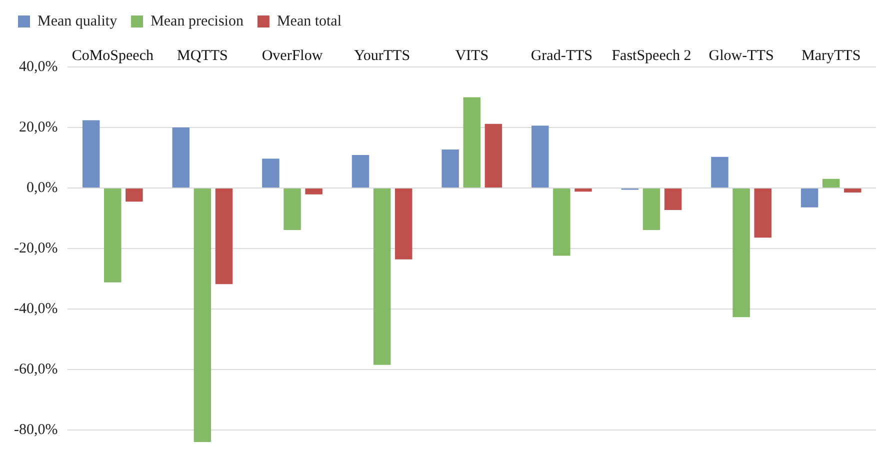  I want to click on y-tick-label: 40,0%, so click(38, 66).